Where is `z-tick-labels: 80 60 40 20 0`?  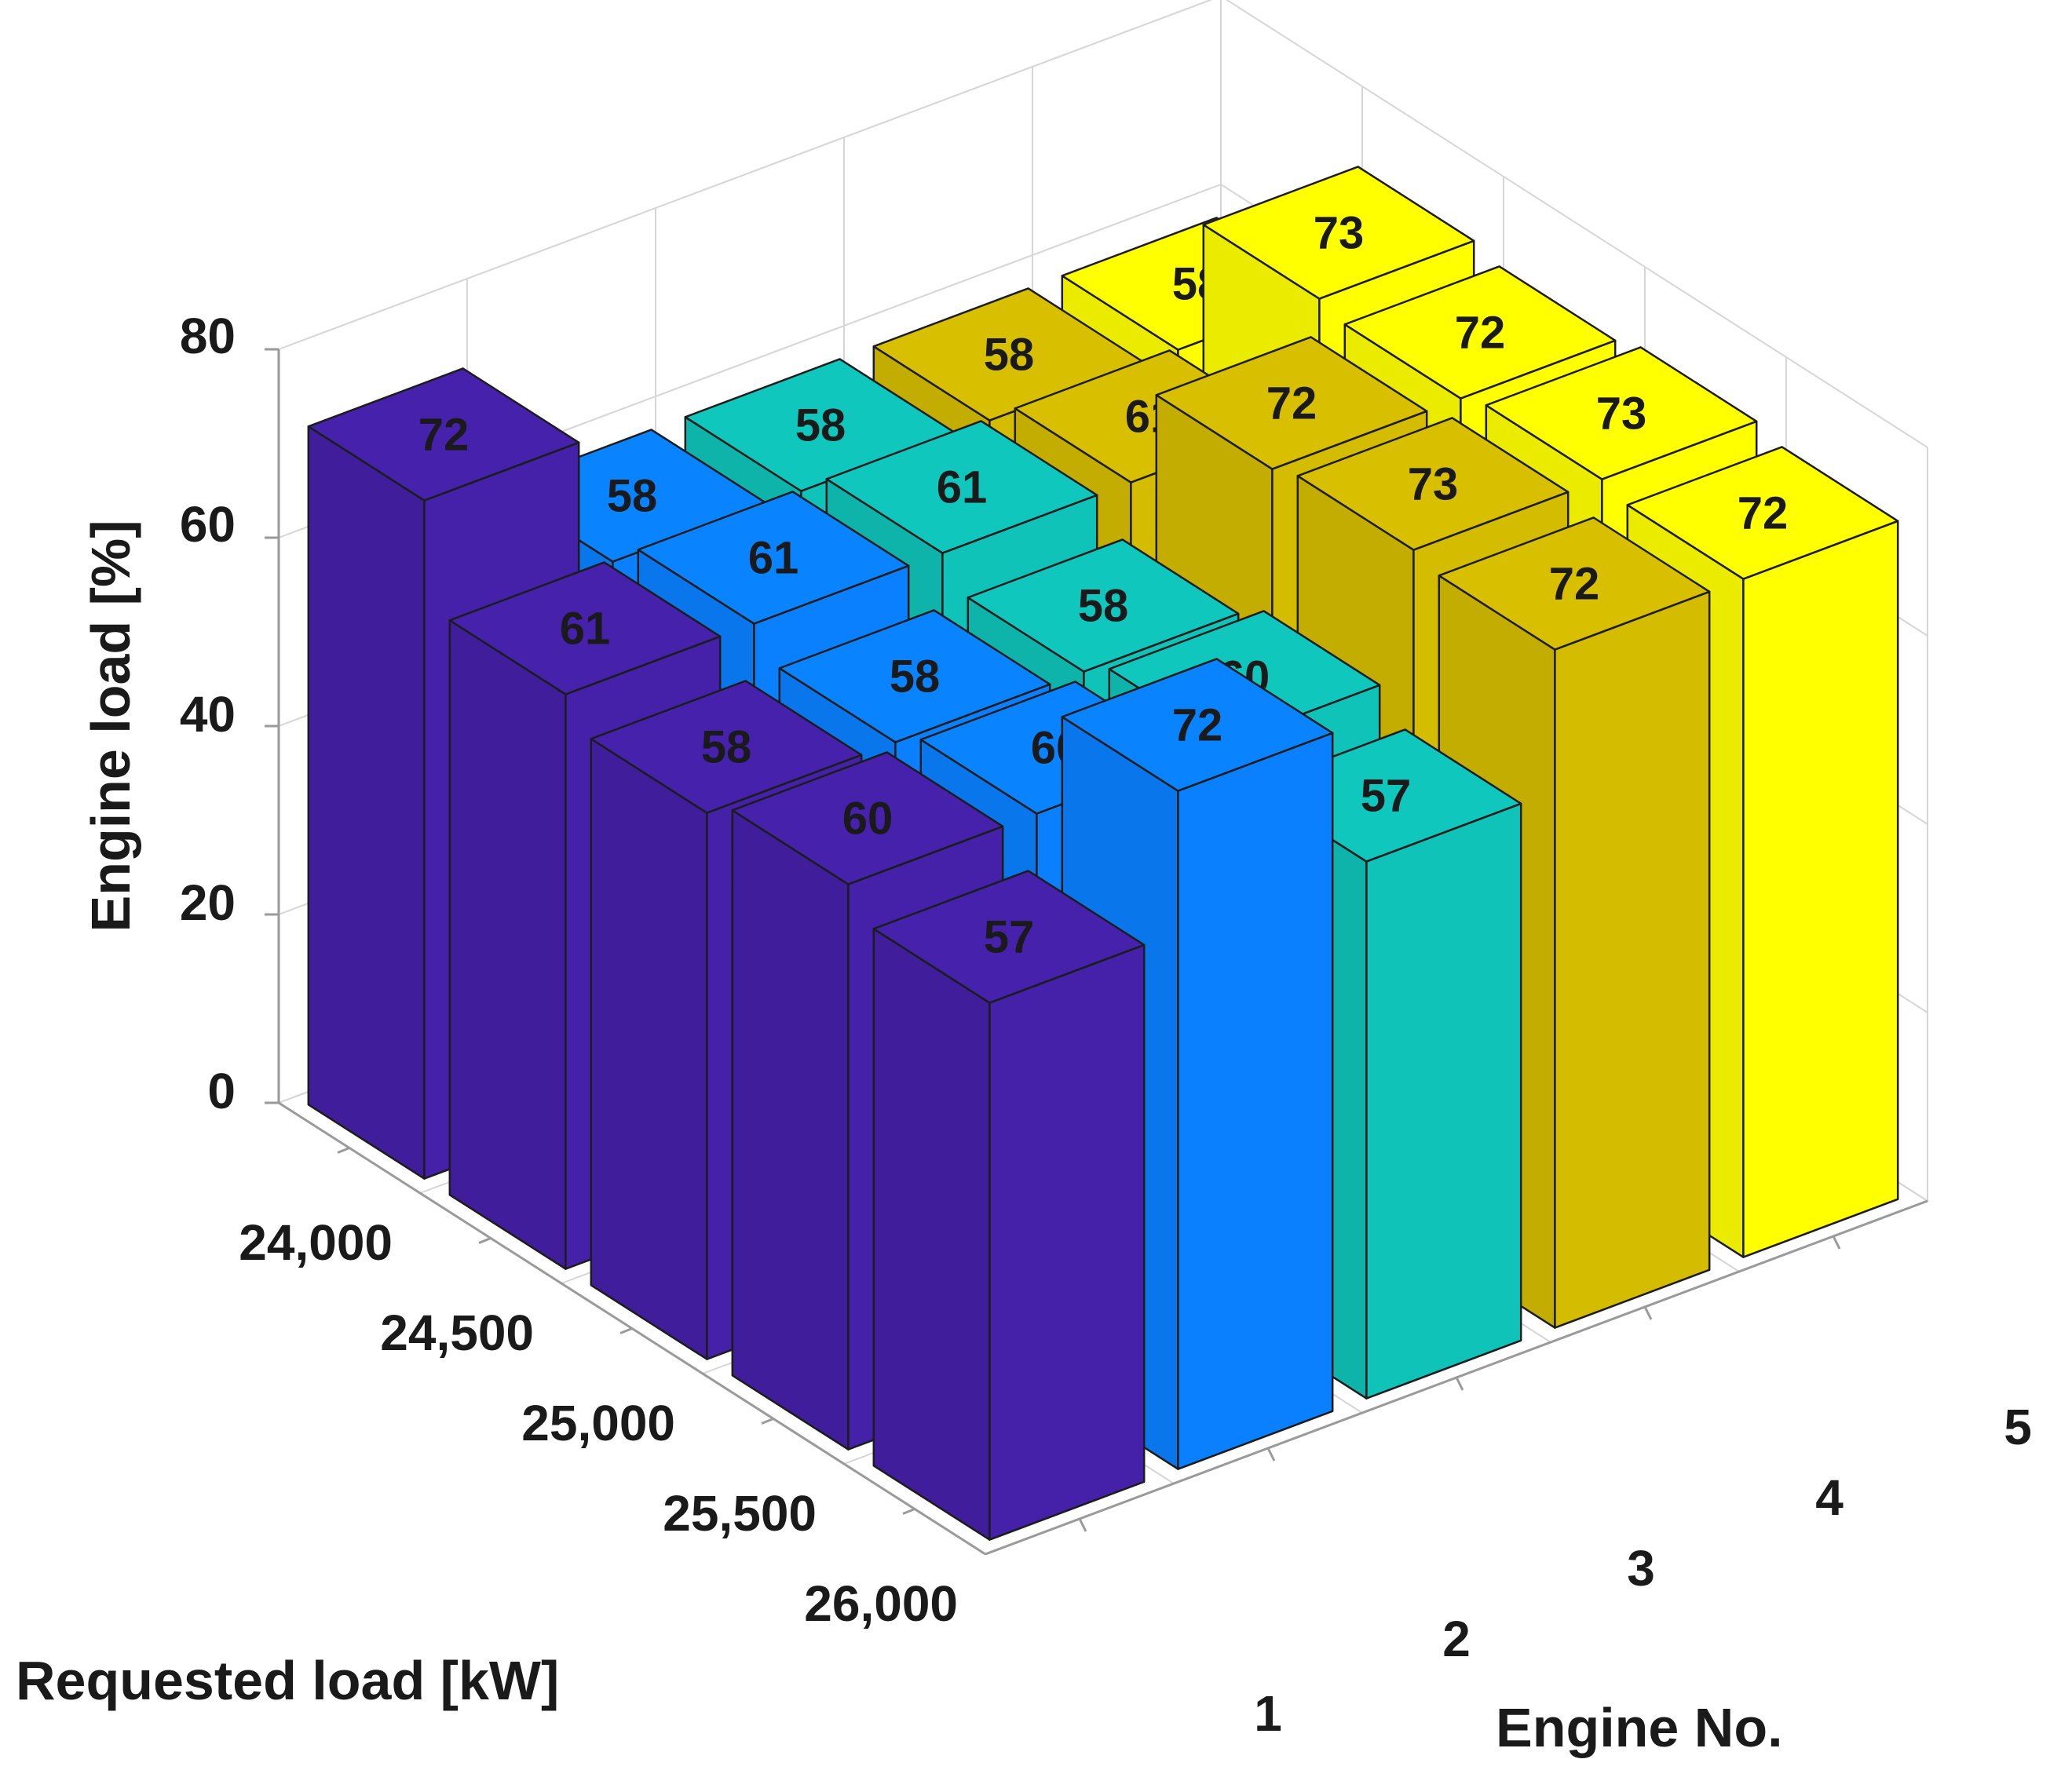 z-tick-labels: 80 60 40 20 0 is located at coordinates (208, 714).